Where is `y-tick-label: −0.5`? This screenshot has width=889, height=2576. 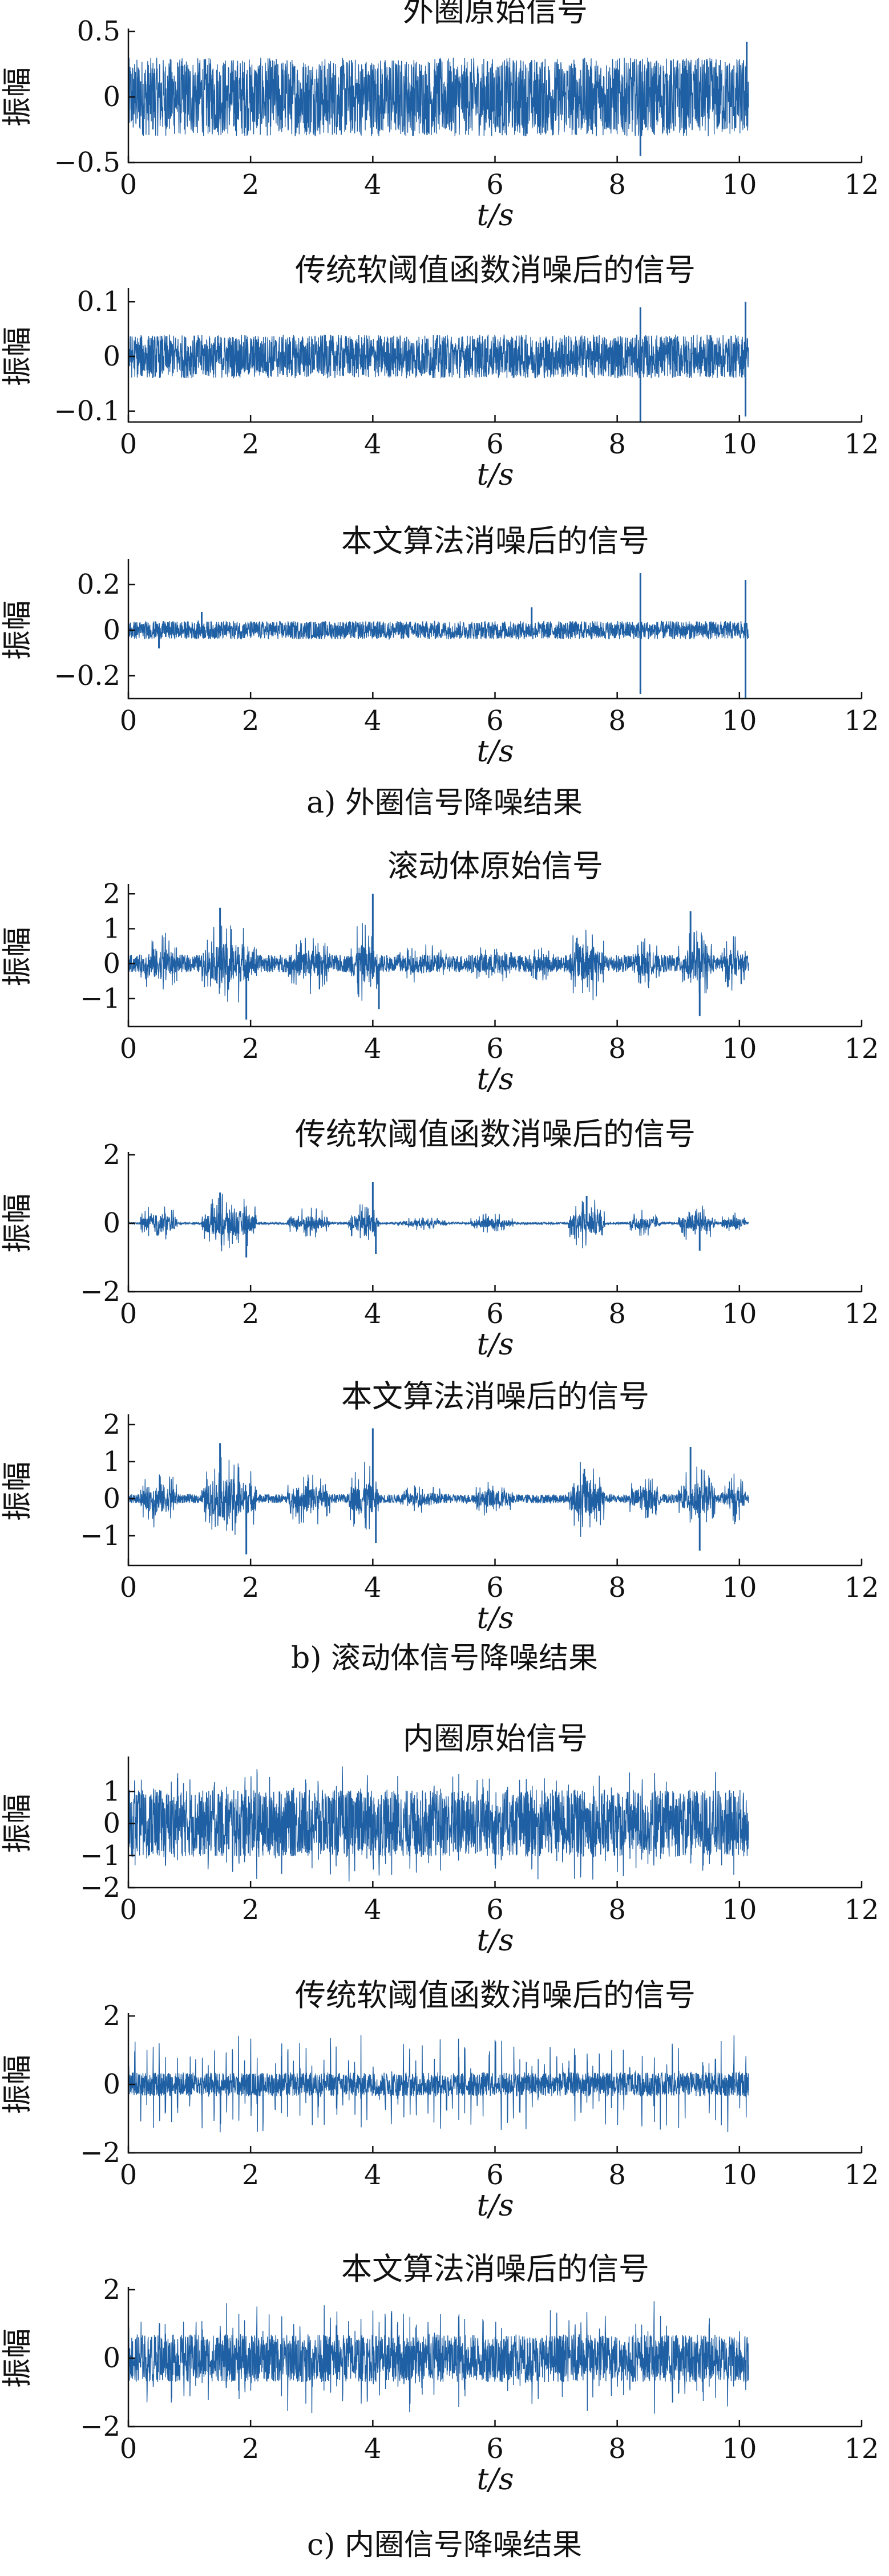
y-tick-label: −0.5 is located at coordinates (87, 163).